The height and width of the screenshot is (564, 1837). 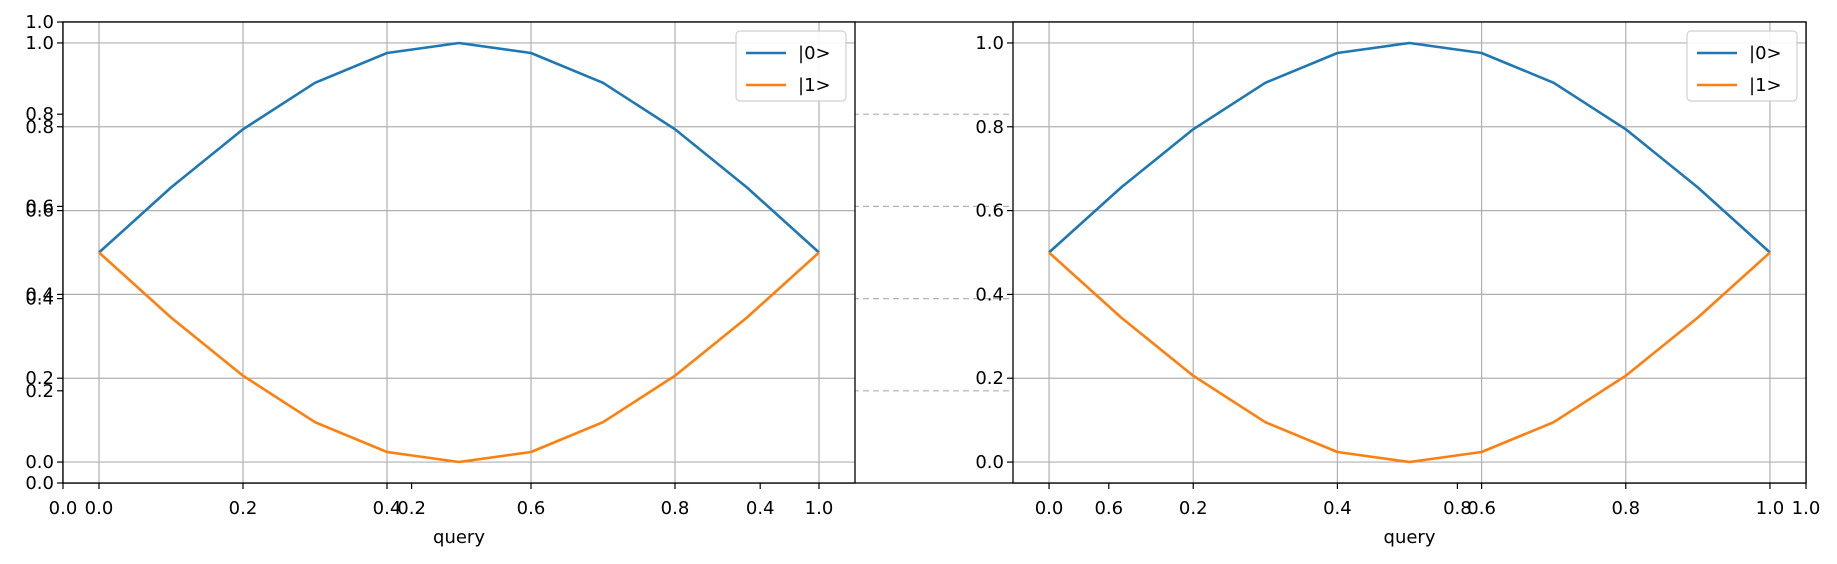 What do you see at coordinates (39, 206) in the screenshot?
I see `background-y-tick-label: 0.6` at bounding box center [39, 206].